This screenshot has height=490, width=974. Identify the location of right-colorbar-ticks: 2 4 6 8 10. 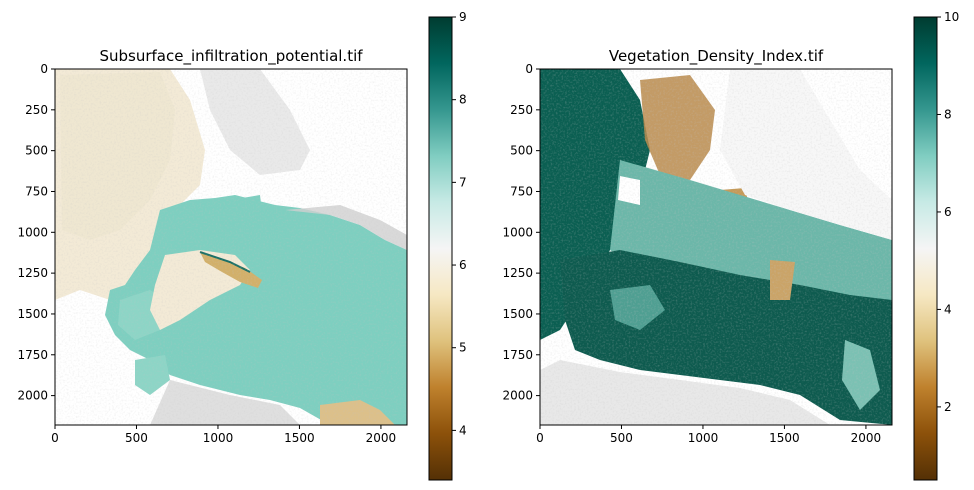
(948, 212).